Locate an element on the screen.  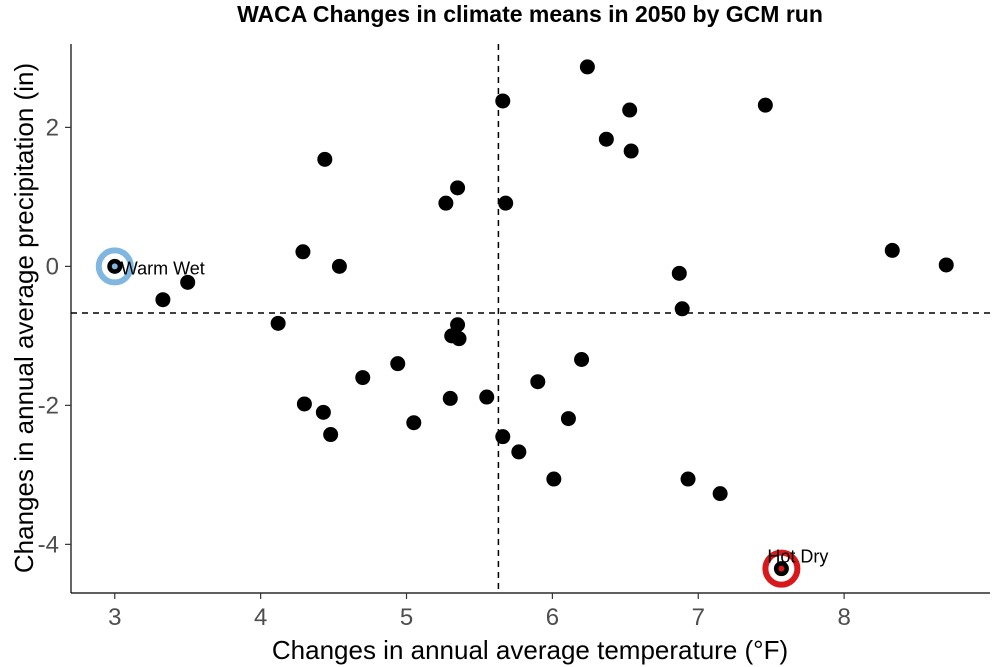
x-tick-label: 6 is located at coordinates (552, 617).